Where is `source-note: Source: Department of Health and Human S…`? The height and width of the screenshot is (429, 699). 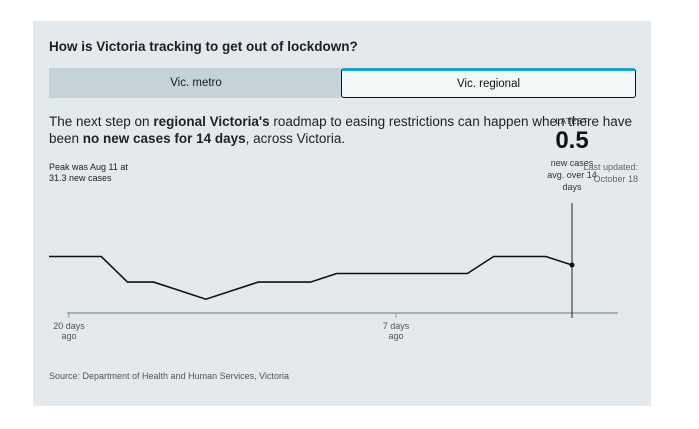
source-note: Source: Department of Health and Human S… is located at coordinates (169, 376).